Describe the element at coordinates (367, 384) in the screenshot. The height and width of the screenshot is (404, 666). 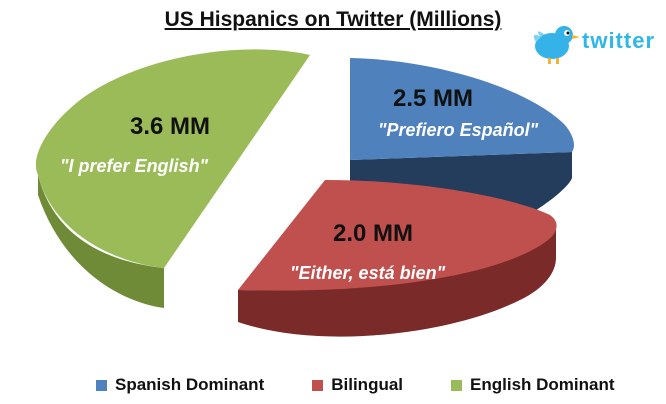
I see `legend-label-bilingual: Bilingual` at that location.